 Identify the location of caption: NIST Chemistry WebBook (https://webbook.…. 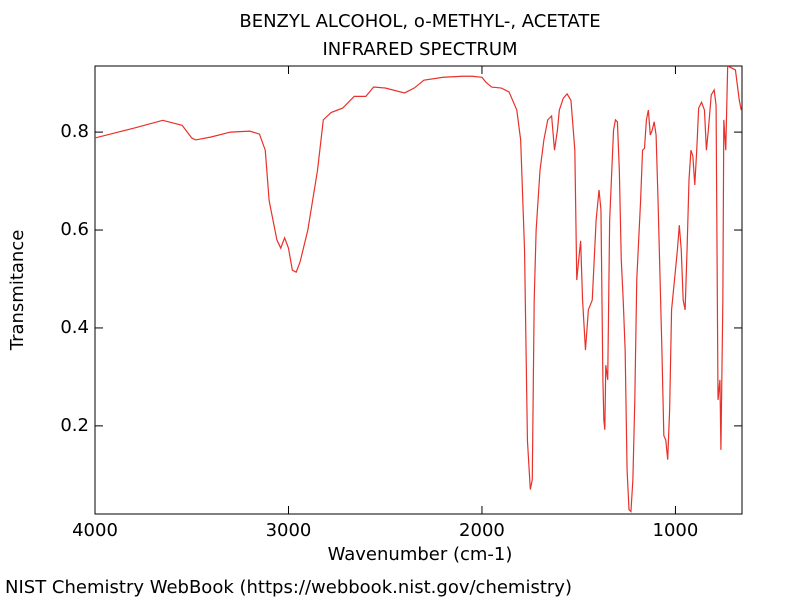
(288, 587).